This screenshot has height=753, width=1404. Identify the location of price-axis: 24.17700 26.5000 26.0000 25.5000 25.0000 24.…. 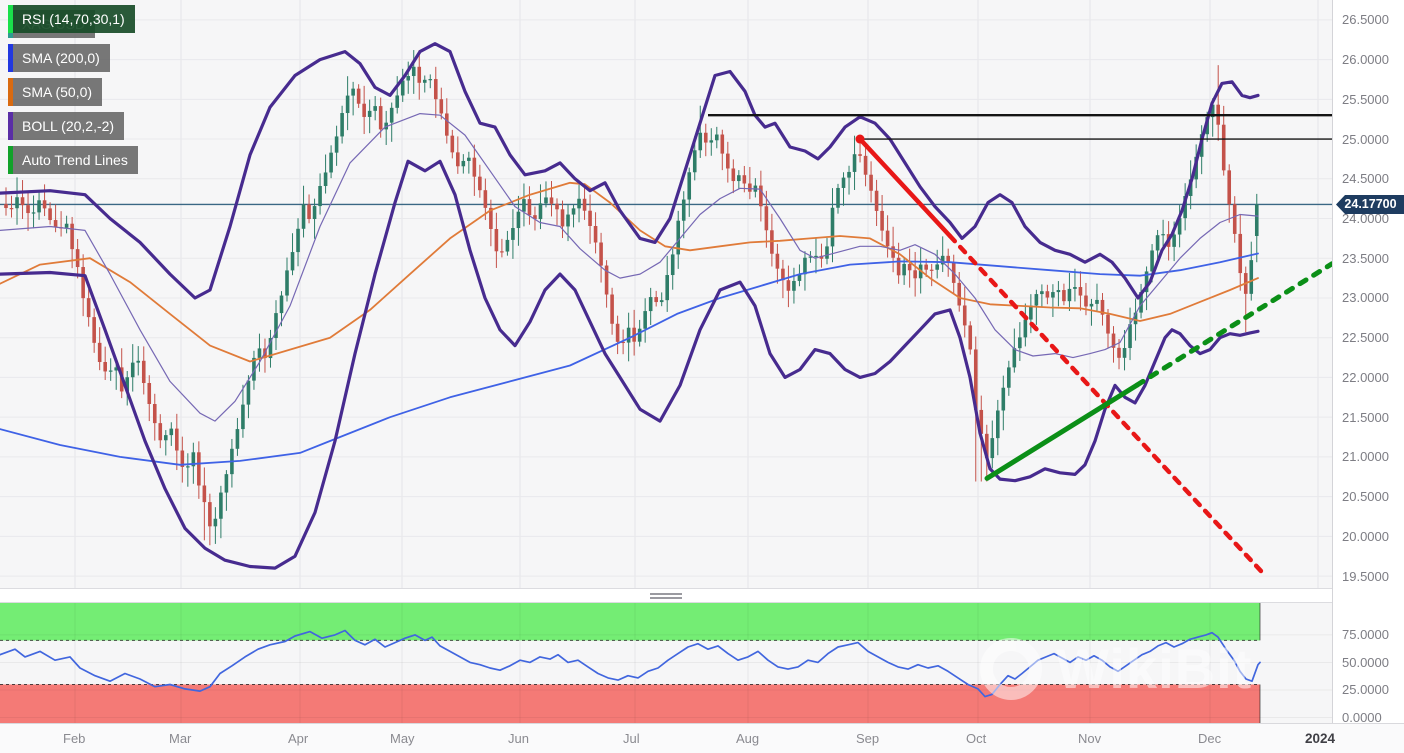
(1368, 362).